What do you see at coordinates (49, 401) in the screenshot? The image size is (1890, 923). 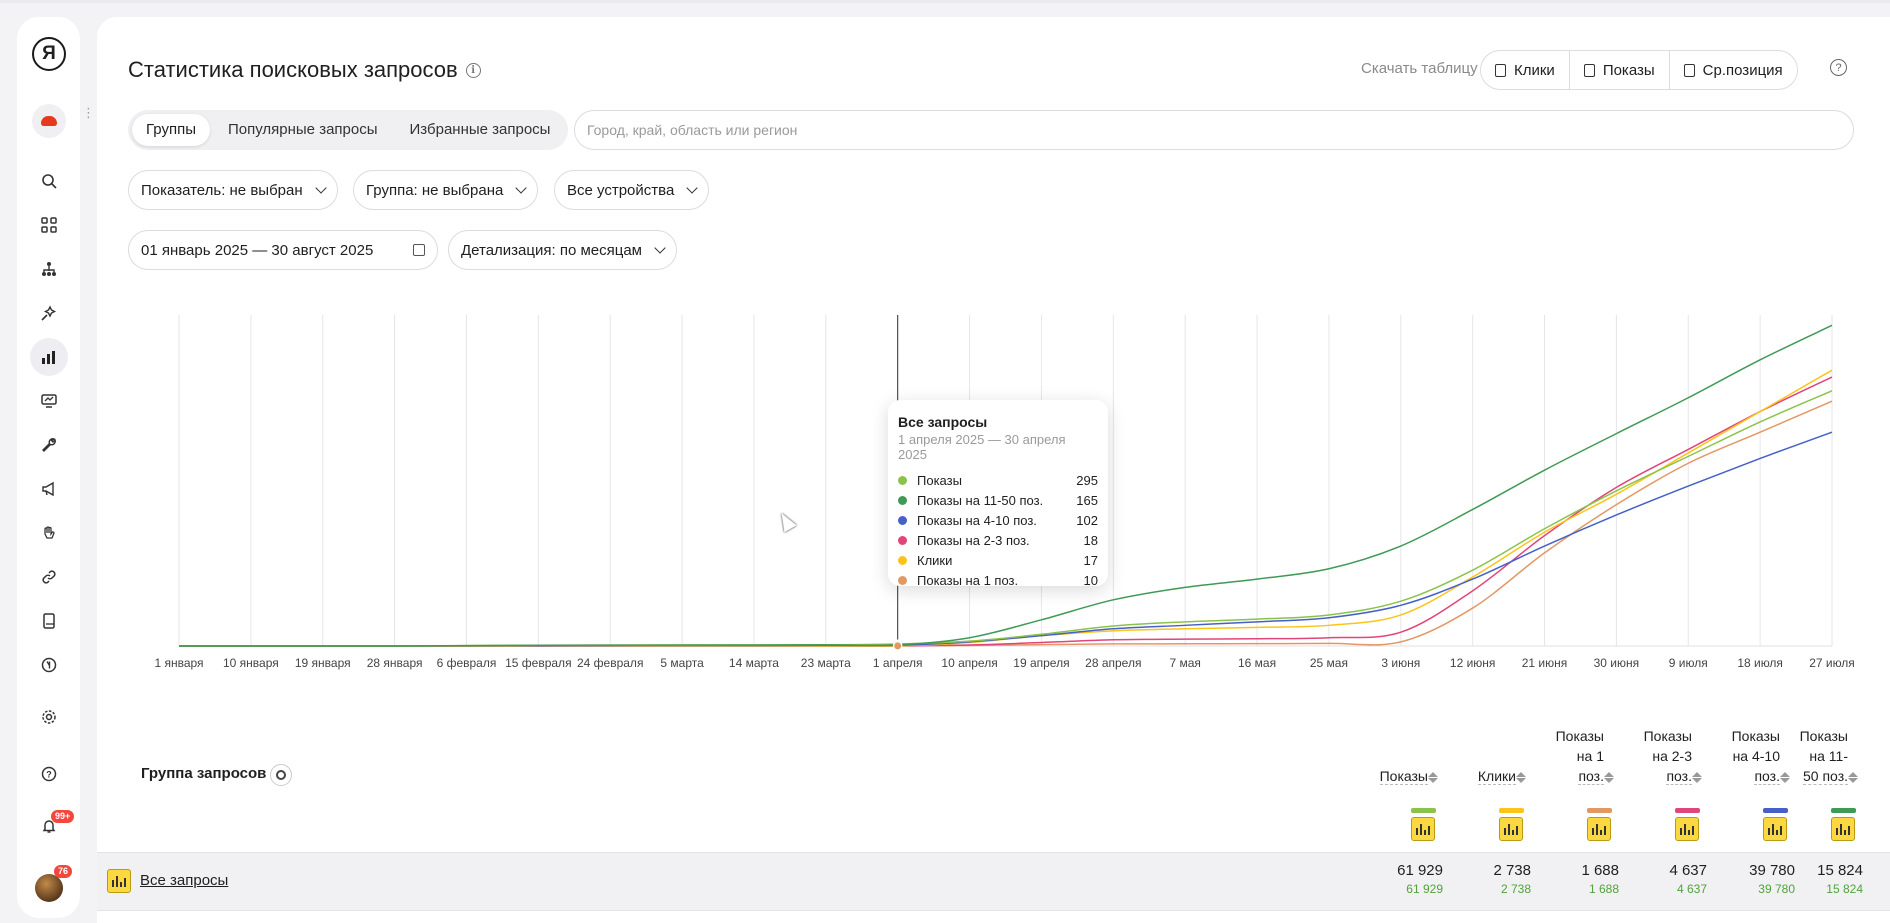 I see `monitor-icon` at bounding box center [49, 401].